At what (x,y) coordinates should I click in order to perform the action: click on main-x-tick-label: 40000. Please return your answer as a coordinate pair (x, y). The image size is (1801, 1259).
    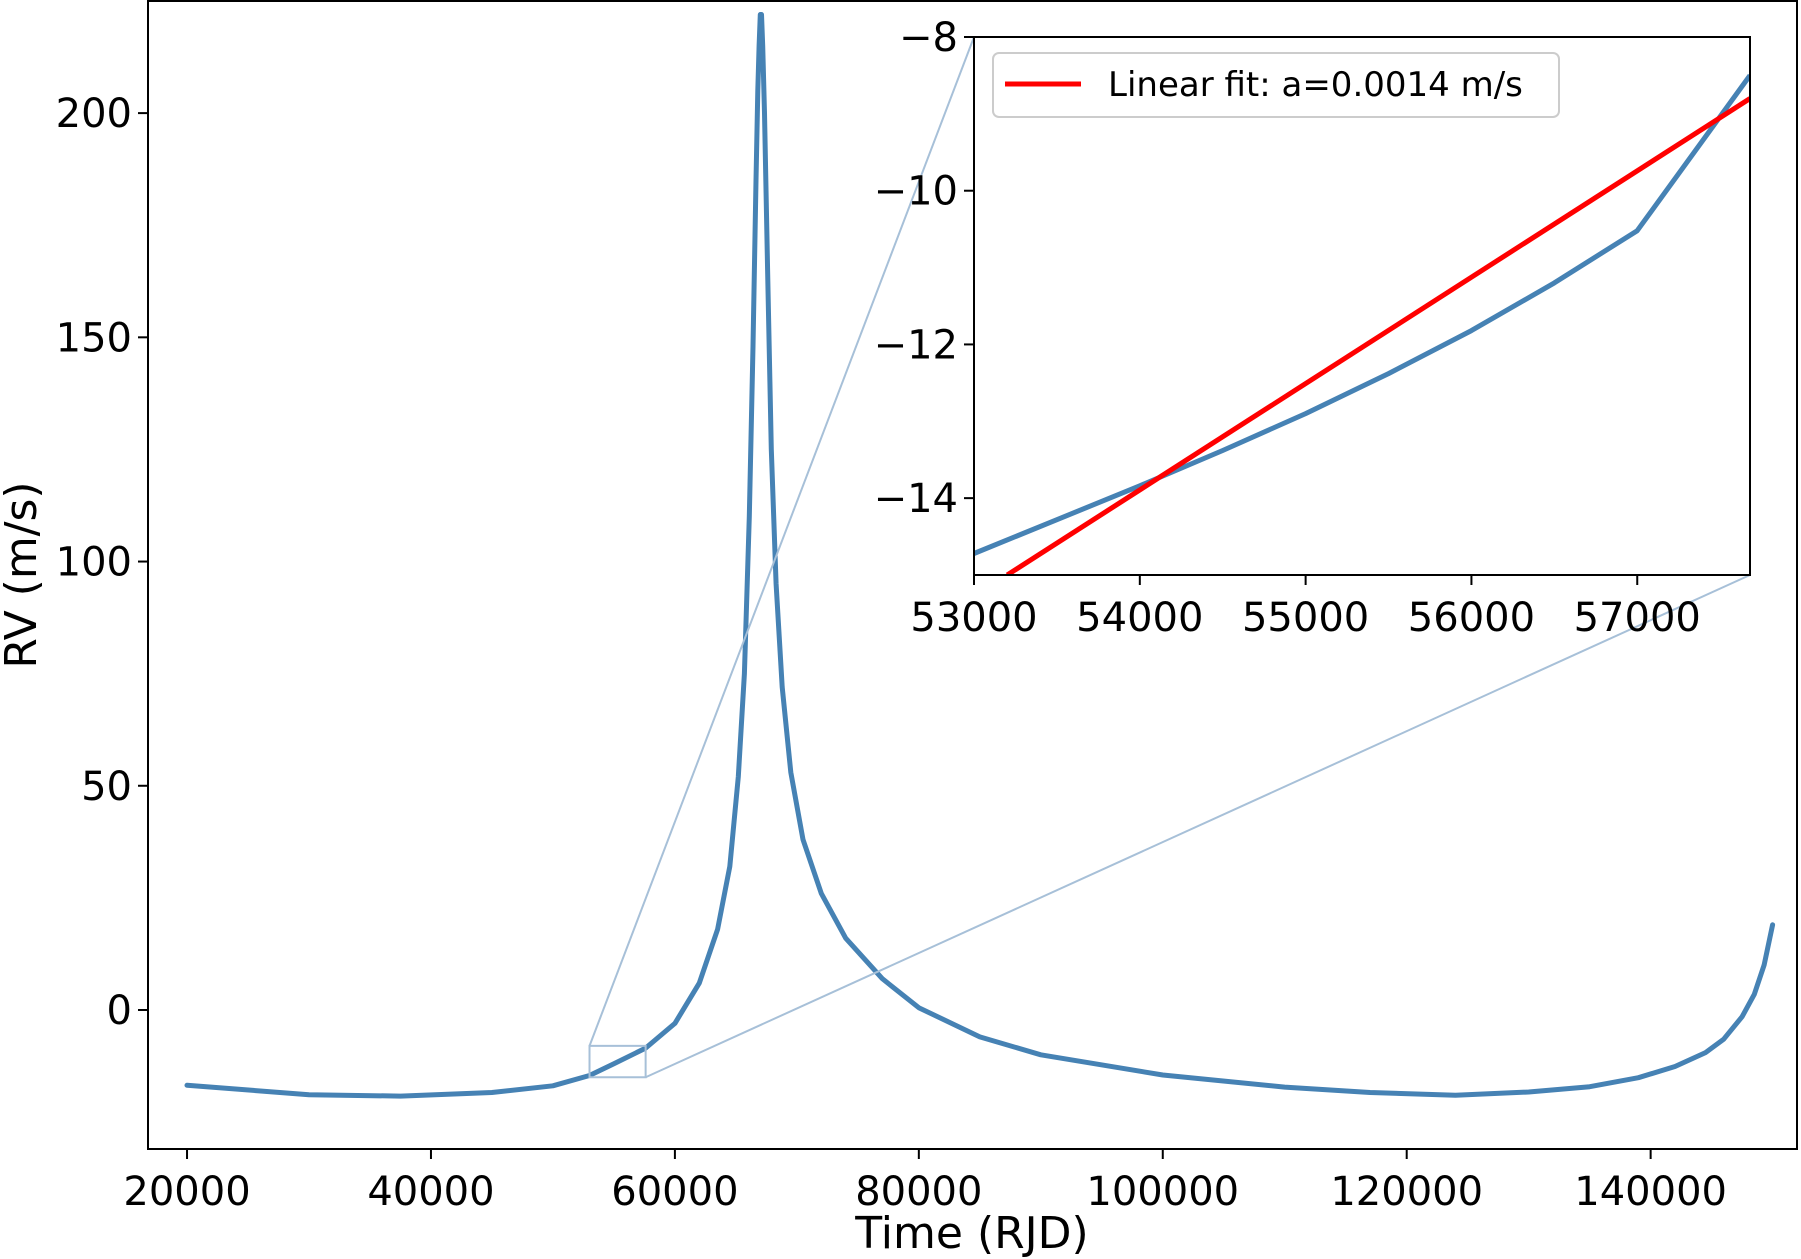
    Looking at the image, I should click on (430, 1192).